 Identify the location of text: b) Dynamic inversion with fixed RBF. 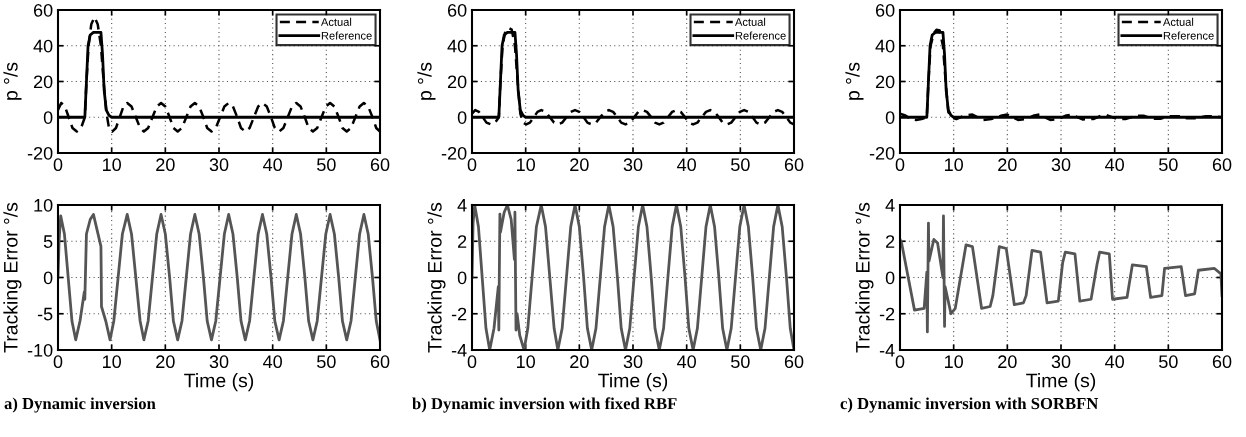
(544, 405).